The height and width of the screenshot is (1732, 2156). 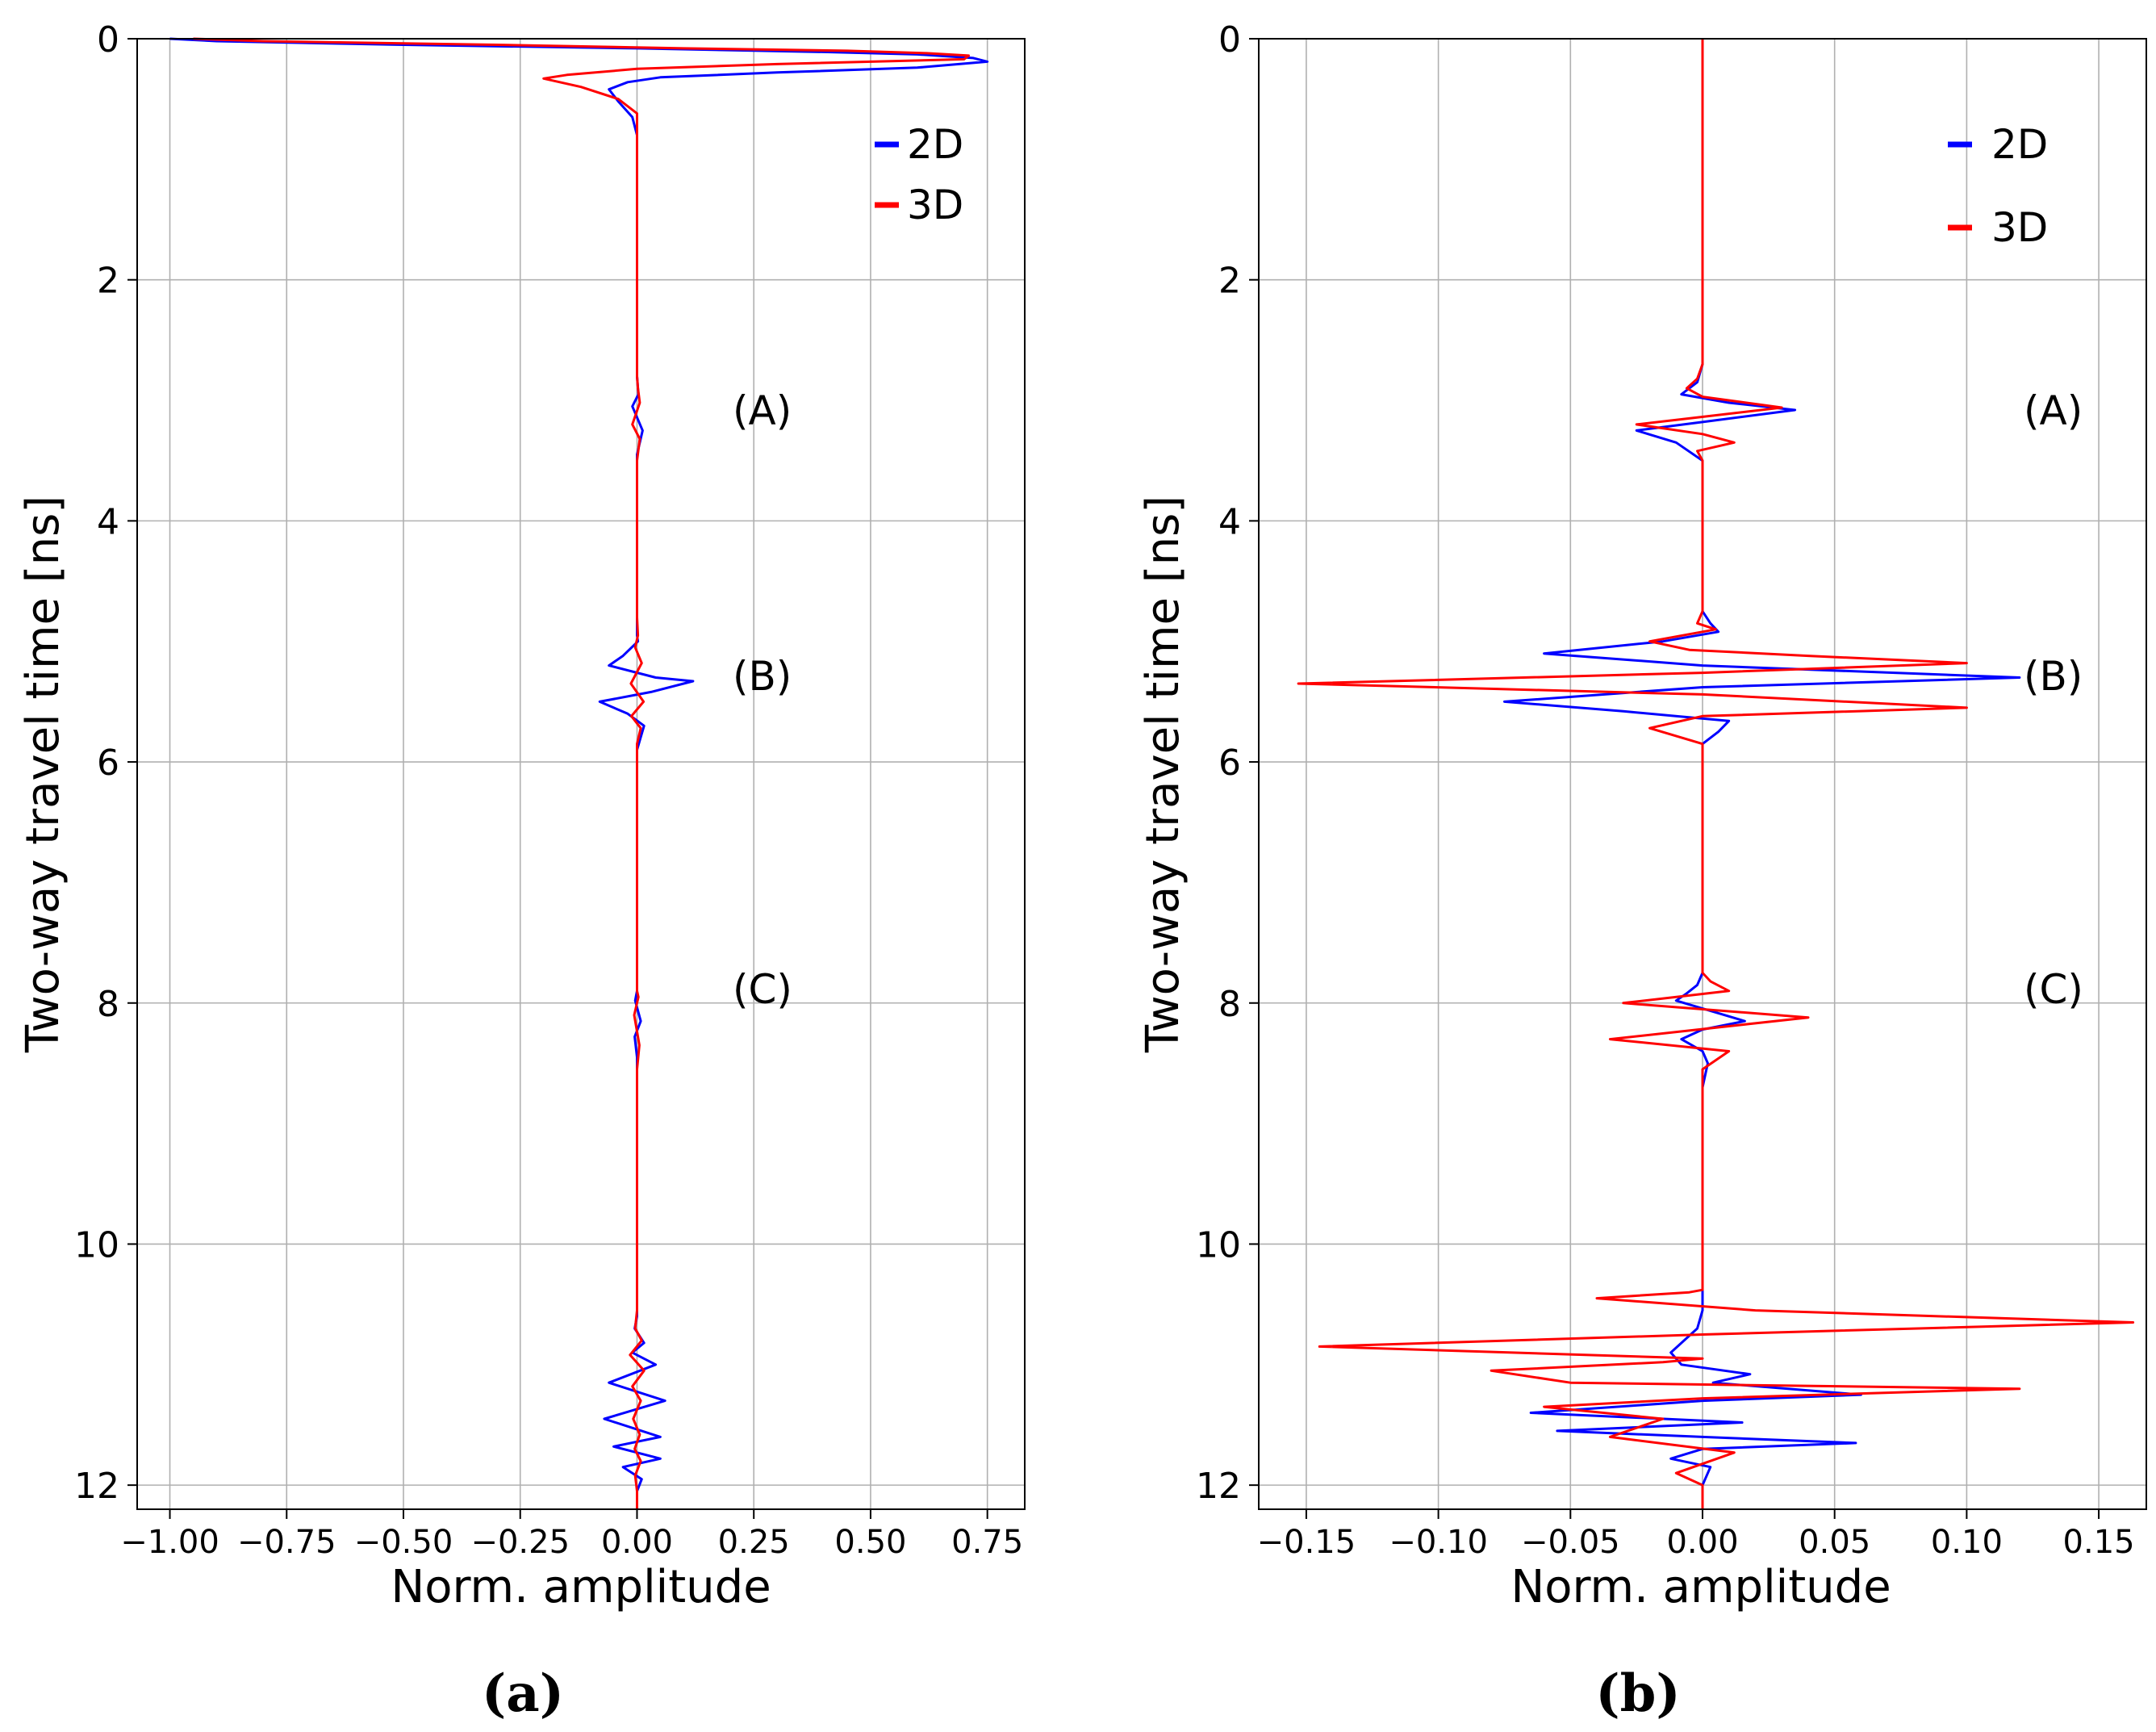 What do you see at coordinates (520, 1542) in the screenshot?
I see `x-tick-label: −0.25` at bounding box center [520, 1542].